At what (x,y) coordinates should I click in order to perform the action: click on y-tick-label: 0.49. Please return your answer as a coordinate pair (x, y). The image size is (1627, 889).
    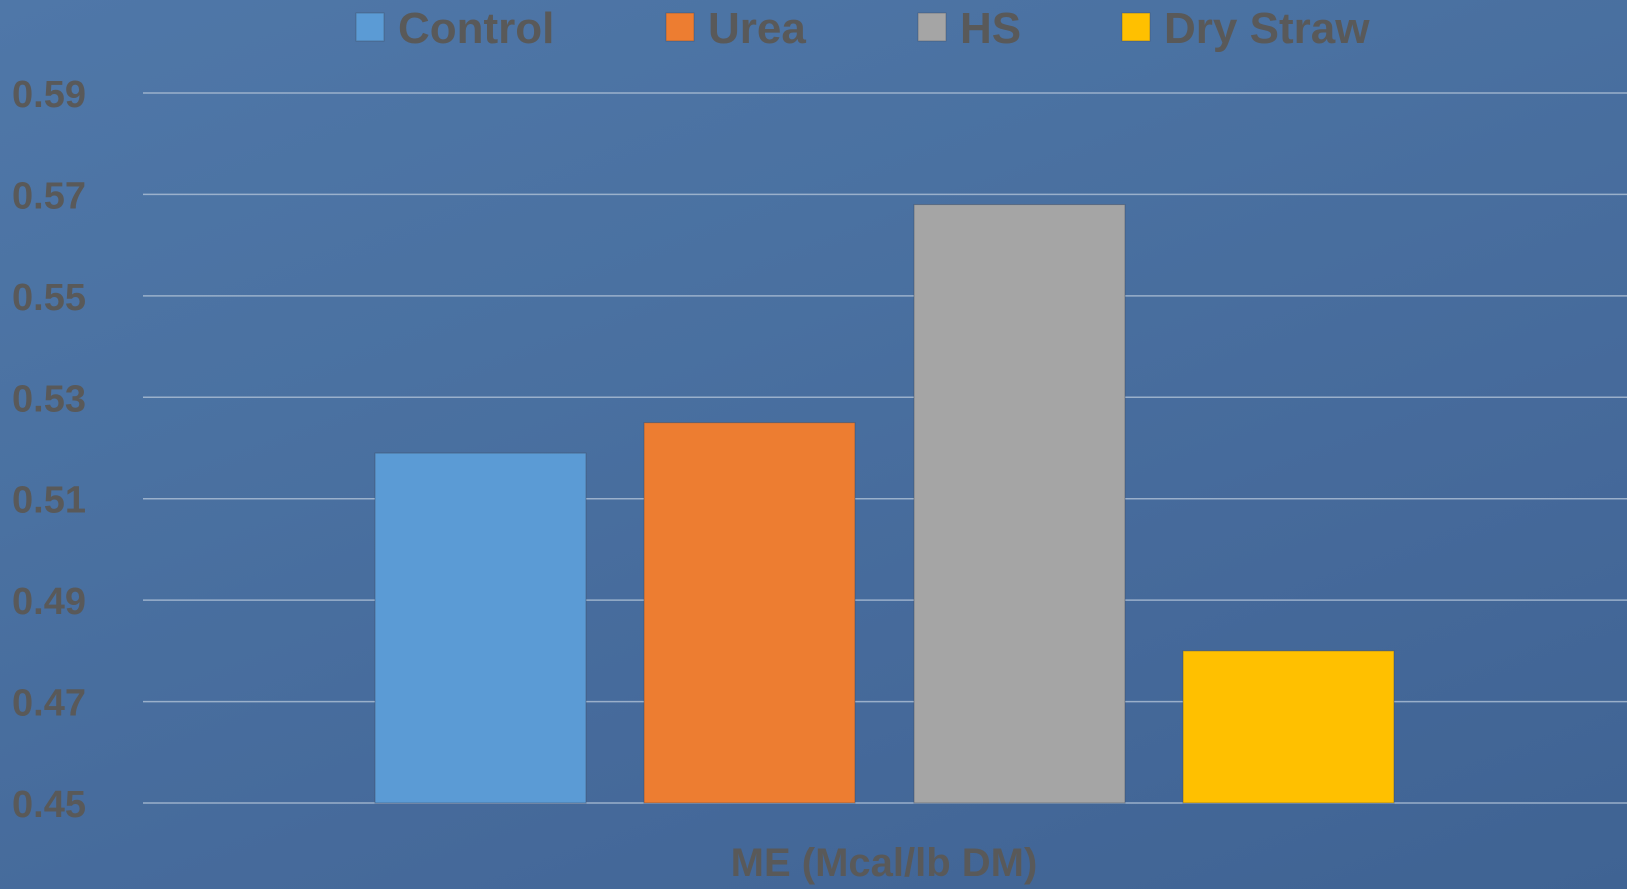
    Looking at the image, I should click on (49, 602).